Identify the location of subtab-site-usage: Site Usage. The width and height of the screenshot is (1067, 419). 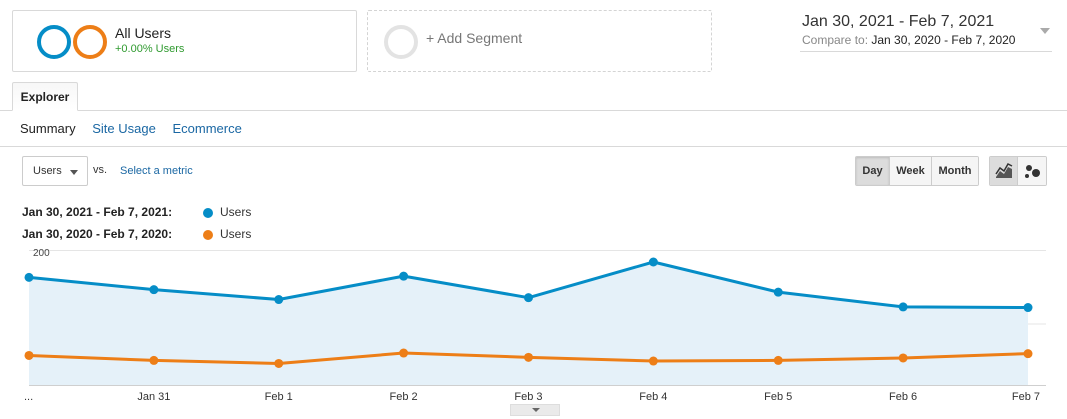
(124, 128).